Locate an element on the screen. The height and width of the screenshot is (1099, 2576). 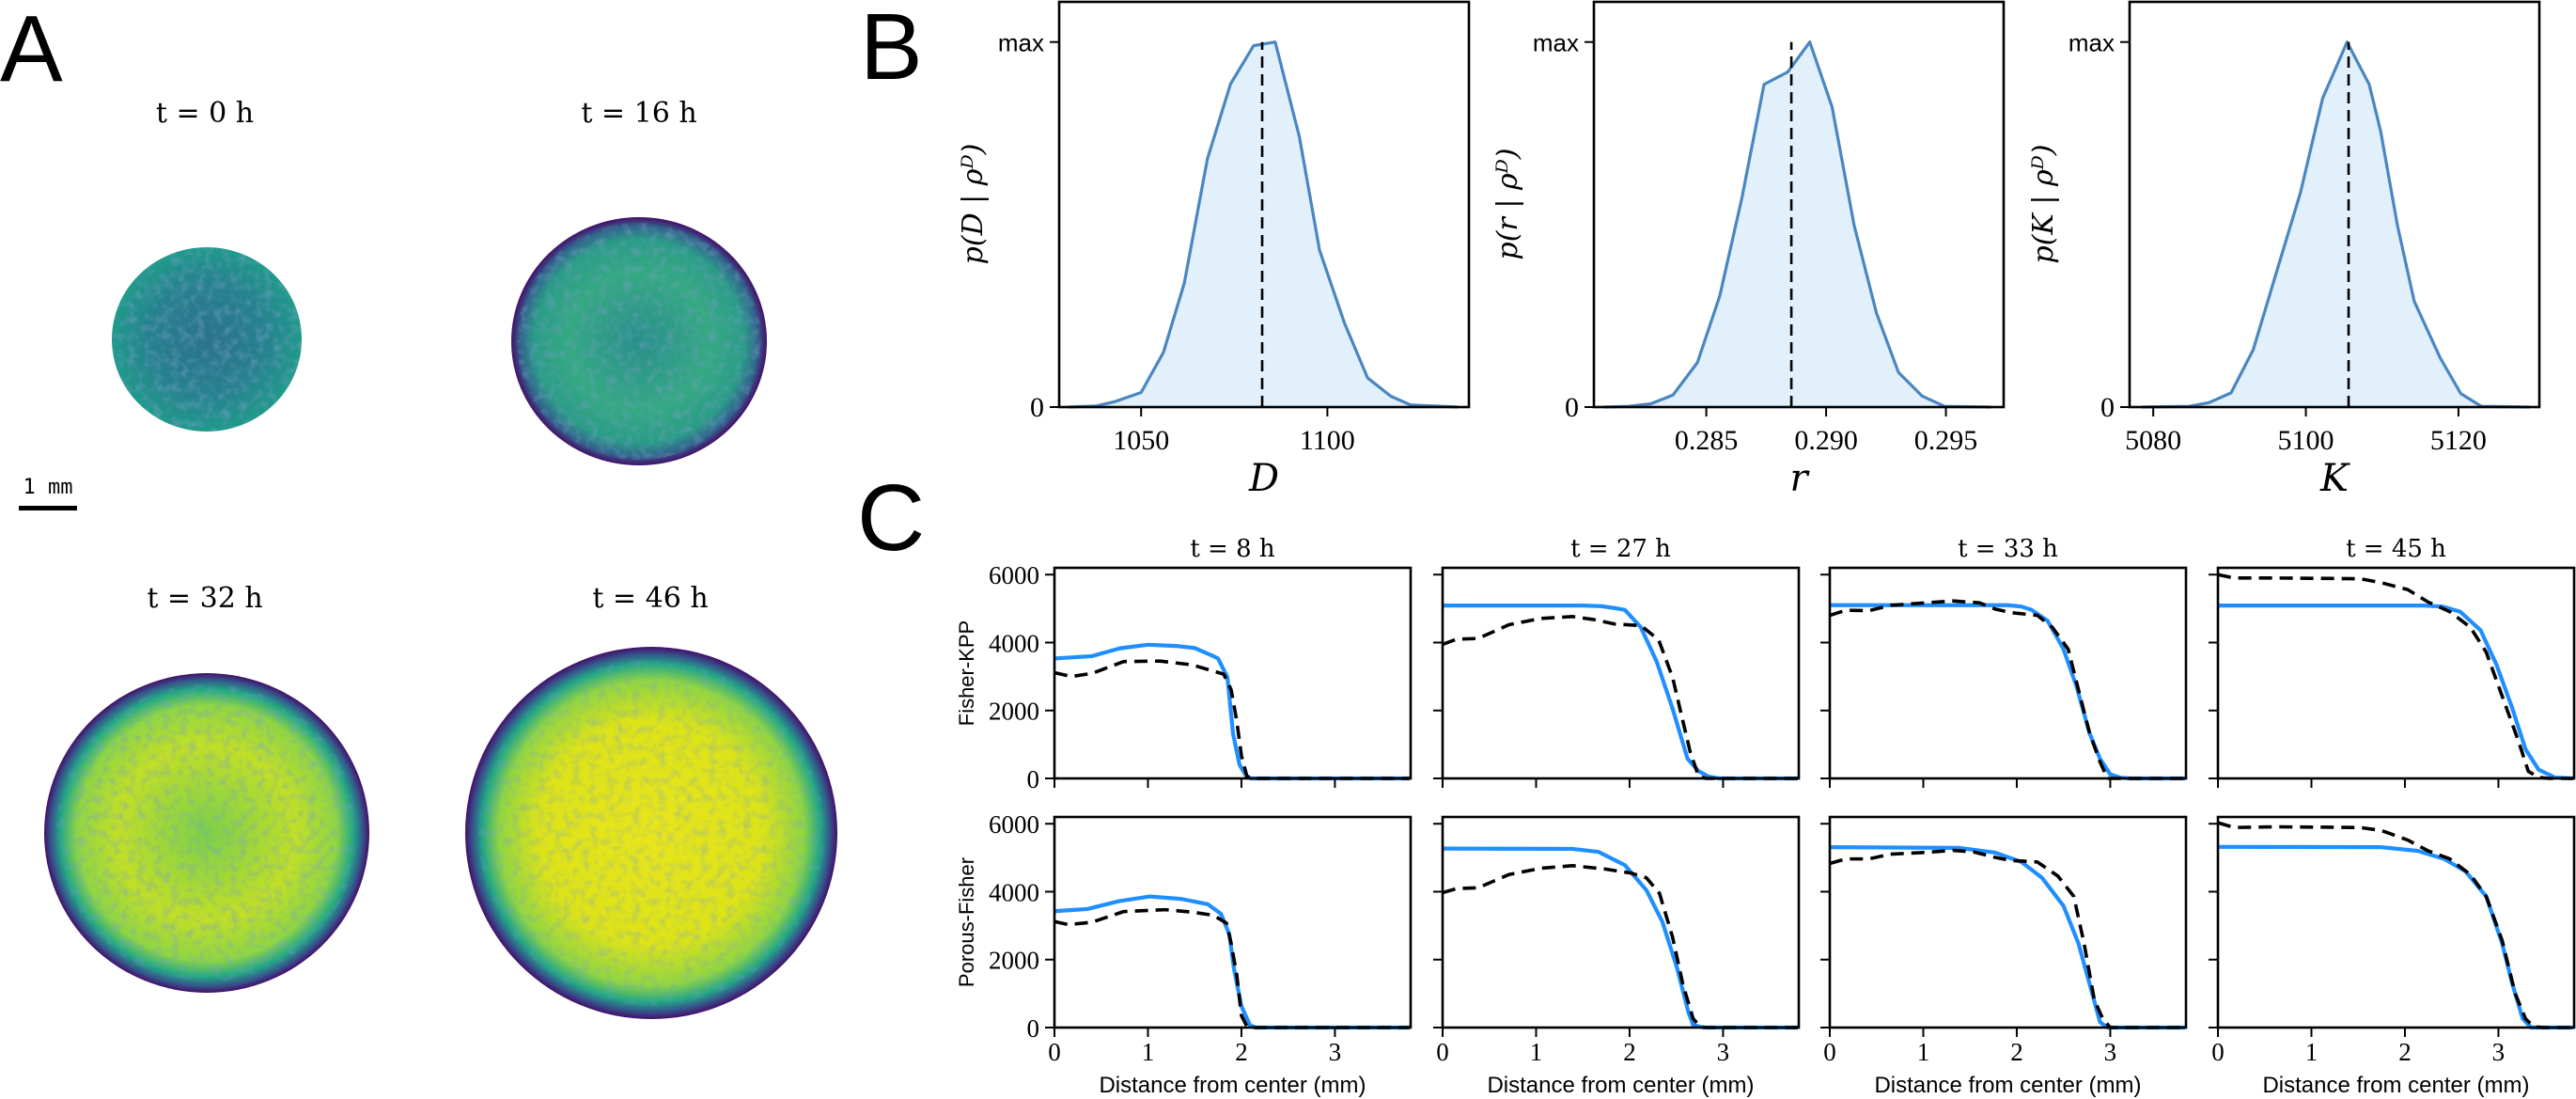
x-tick-label: 0.295 is located at coordinates (1946, 440).